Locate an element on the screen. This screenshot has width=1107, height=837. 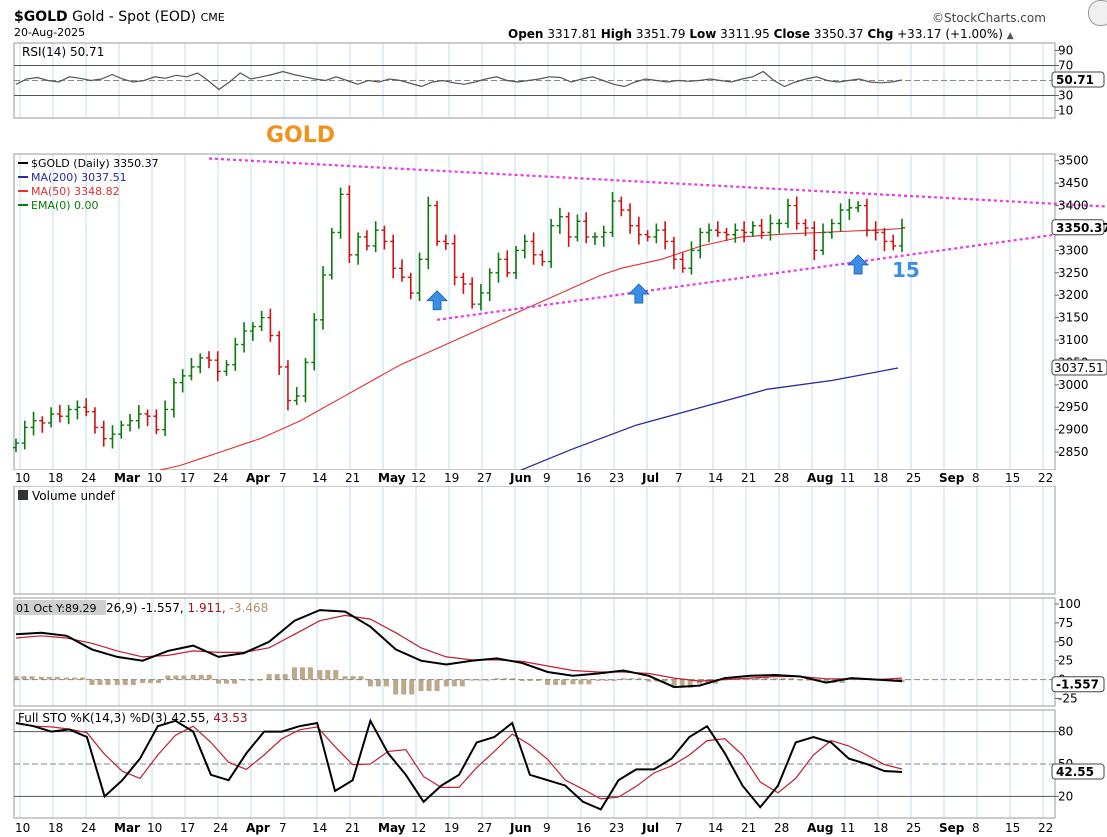
chg-label: Chg is located at coordinates (880, 34).